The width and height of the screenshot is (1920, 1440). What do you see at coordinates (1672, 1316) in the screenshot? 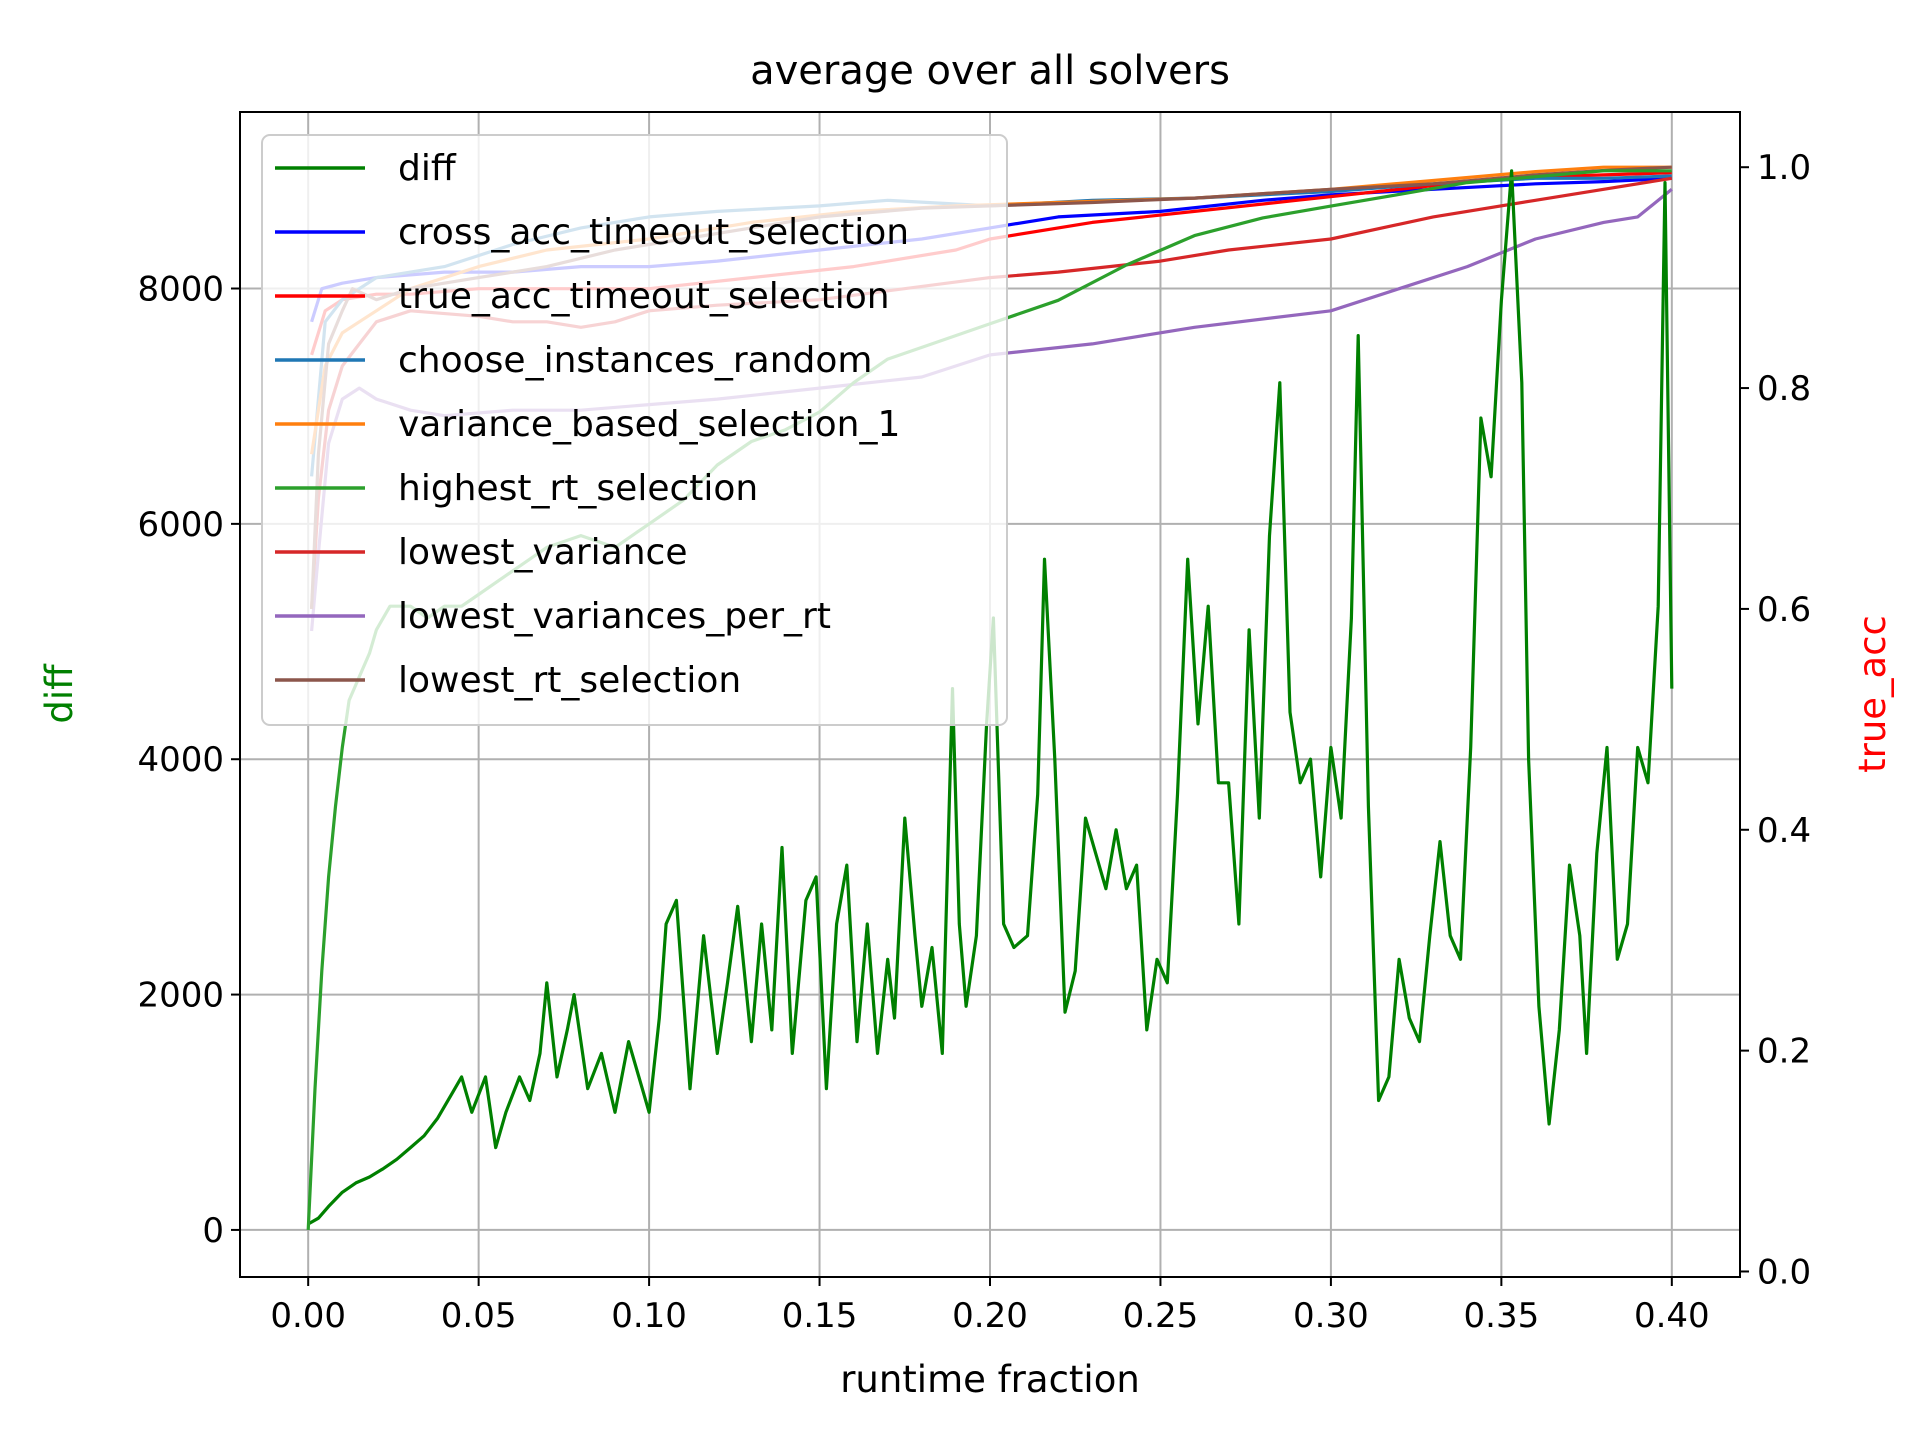
I see `x-tick-label: 0.40` at bounding box center [1672, 1316].